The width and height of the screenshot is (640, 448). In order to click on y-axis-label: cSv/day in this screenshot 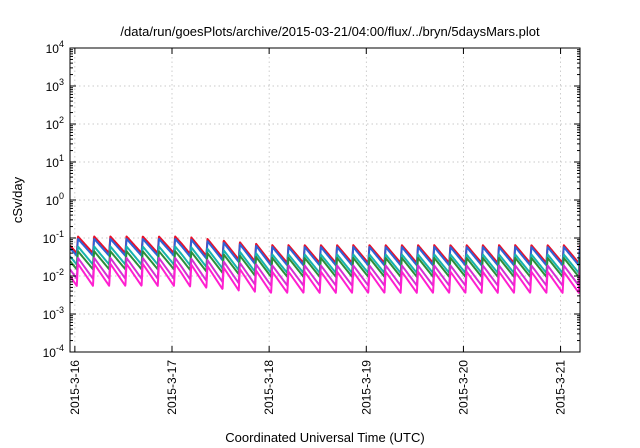, I will do `click(17, 199)`.